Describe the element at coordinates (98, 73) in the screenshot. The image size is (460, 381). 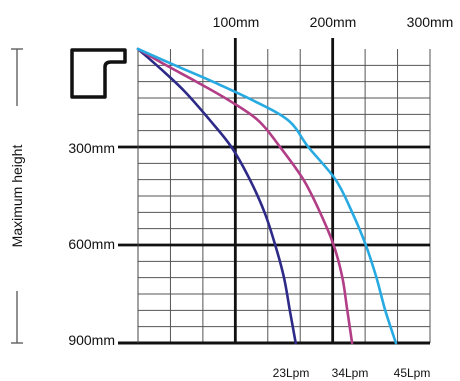
I see `gutter-icon` at that location.